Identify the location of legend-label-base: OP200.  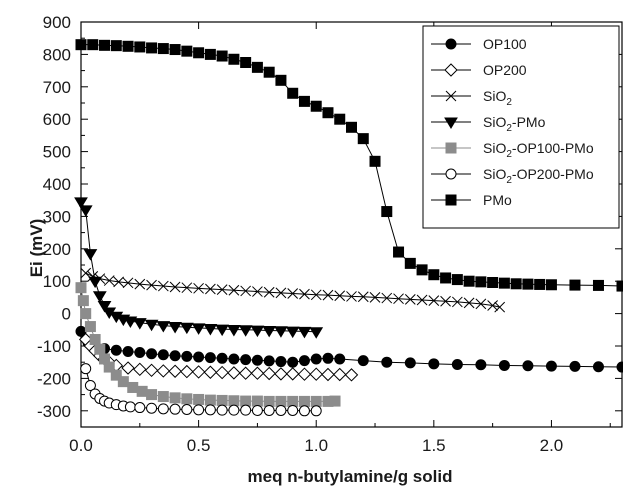
(505, 70).